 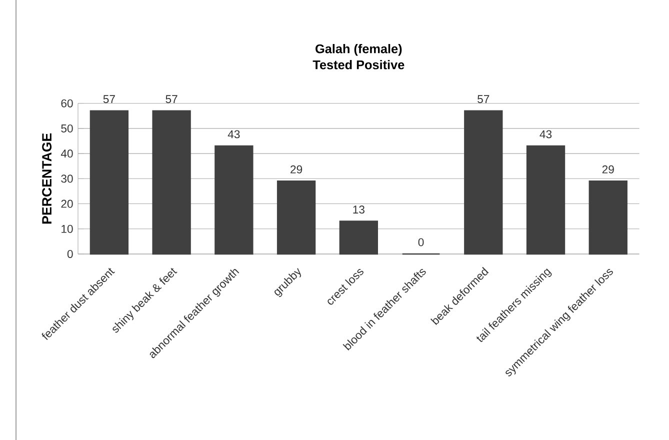 What do you see at coordinates (421, 242) in the screenshot?
I see `data-label: 0` at bounding box center [421, 242].